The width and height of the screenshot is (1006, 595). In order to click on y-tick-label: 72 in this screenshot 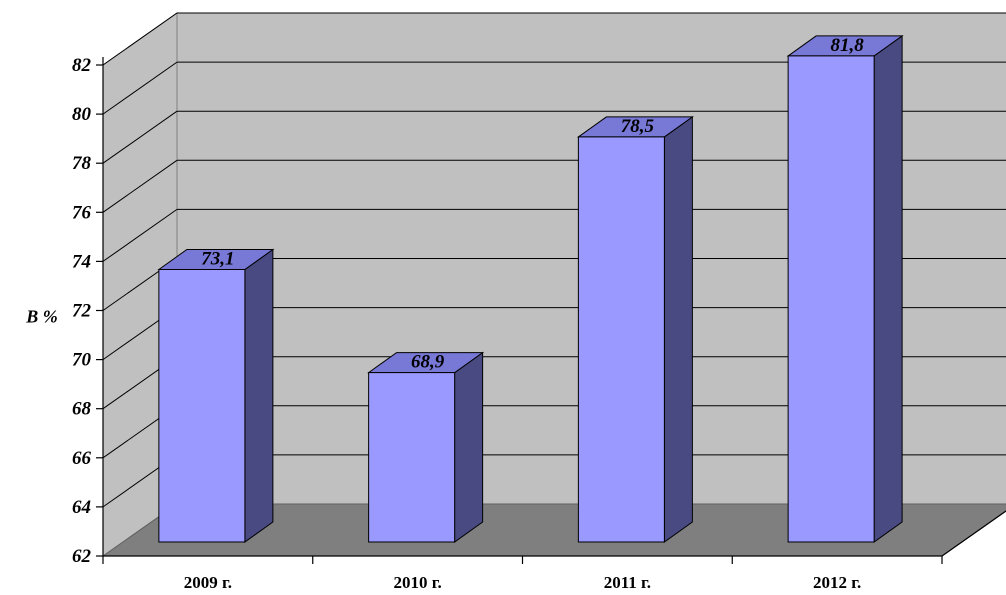, I will do `click(82, 311)`.